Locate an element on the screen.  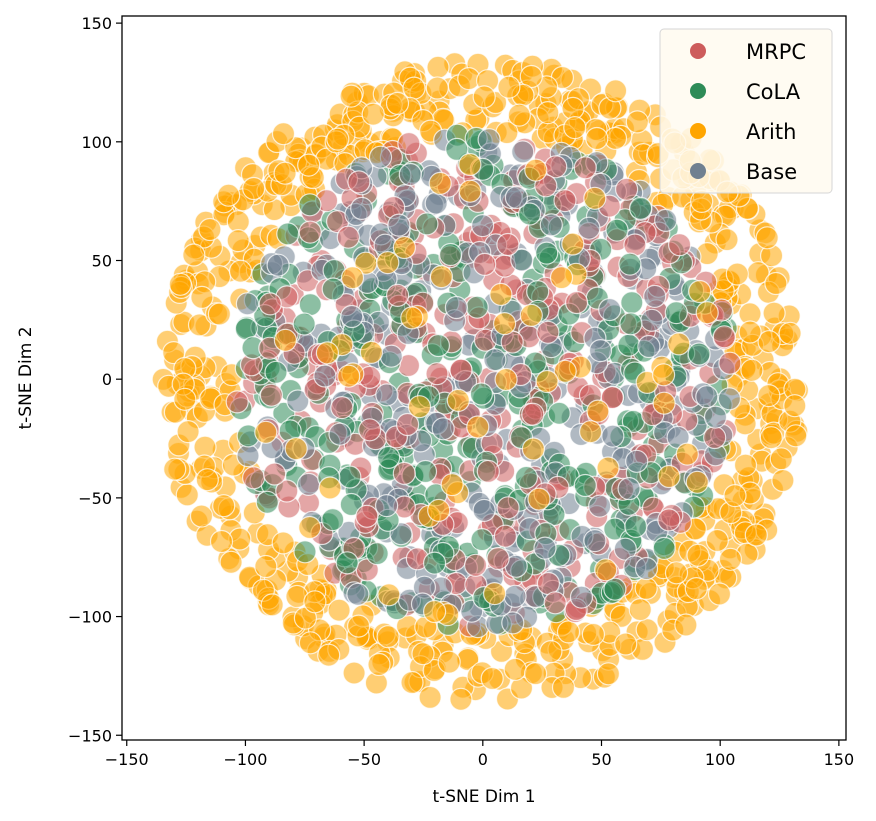
legend-marker-base is located at coordinates (698, 171).